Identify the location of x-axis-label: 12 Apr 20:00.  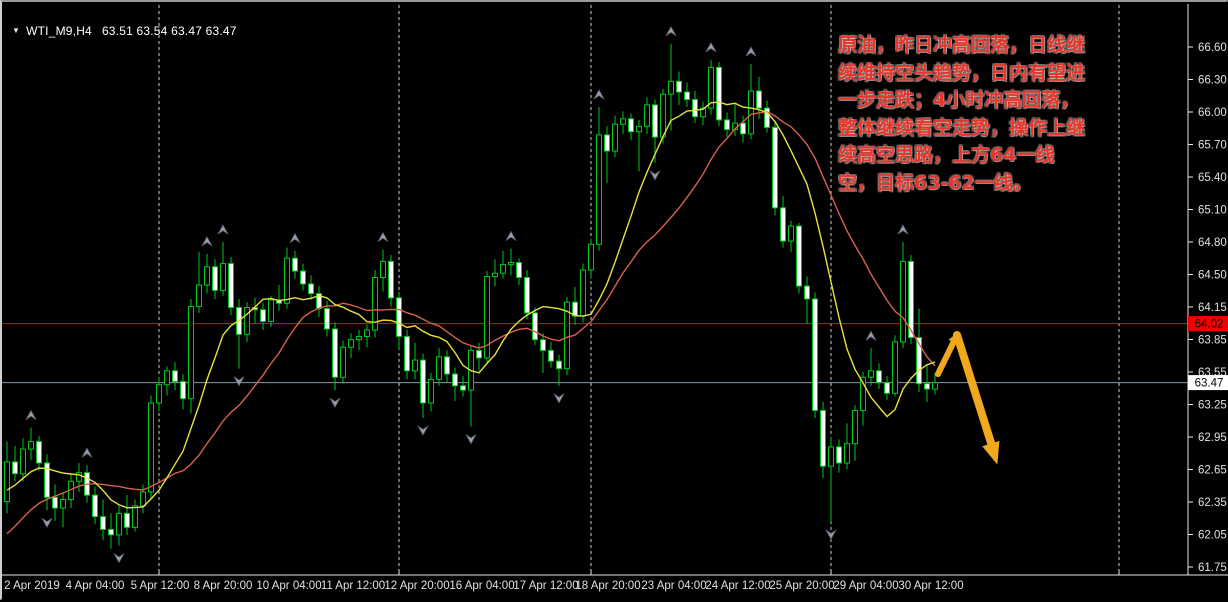
(416, 586).